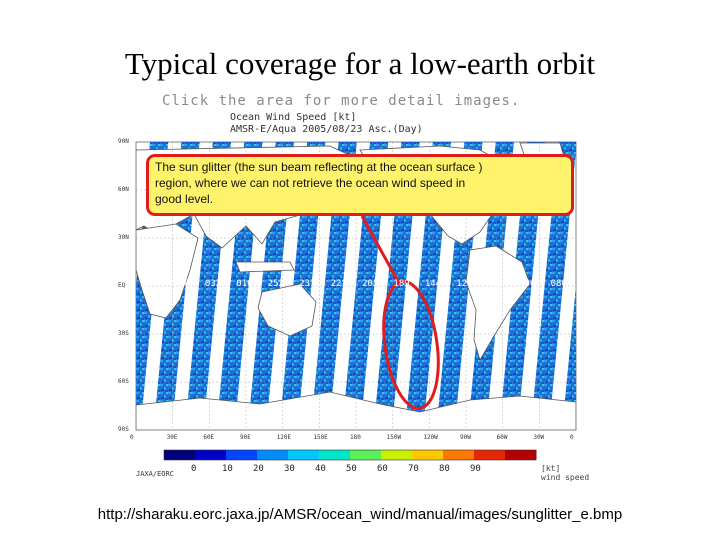 Image resolution: width=720 pixels, height=540 pixels. What do you see at coordinates (326, 129) in the screenshot?
I see `map-title-line2: AMSR-E/Aqua 2005/08/23 Asc.(Day)` at bounding box center [326, 129].